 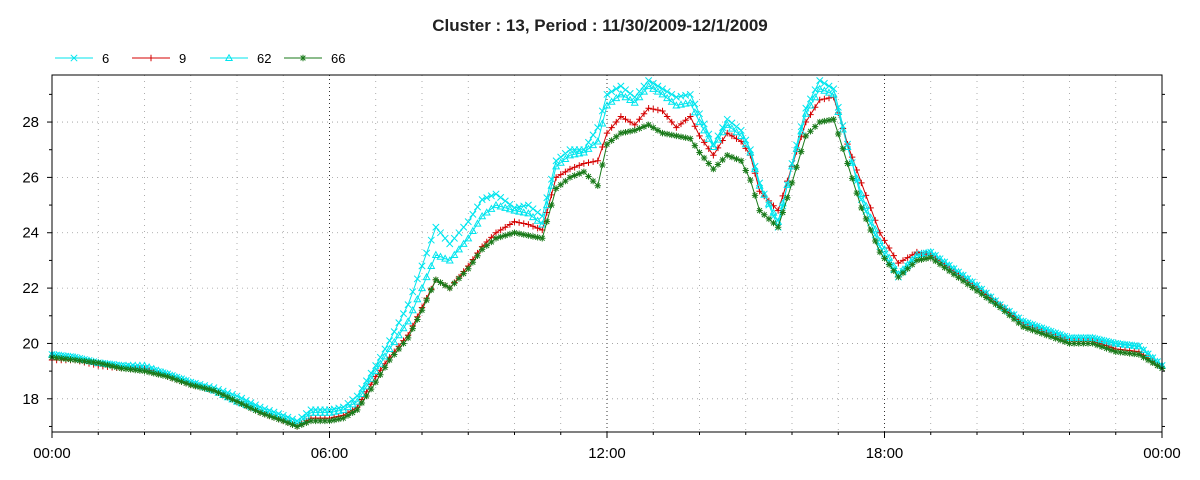 I want to click on x-tick-label: 00:00, so click(x=1162, y=453).